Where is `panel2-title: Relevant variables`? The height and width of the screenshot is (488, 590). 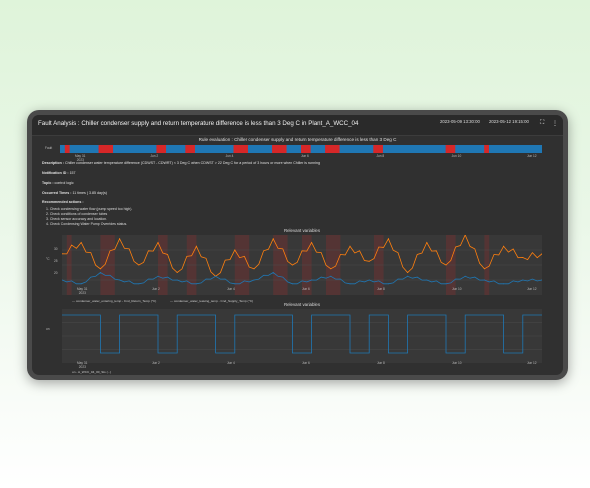 panel2-title: Relevant variables is located at coordinates (302, 304).